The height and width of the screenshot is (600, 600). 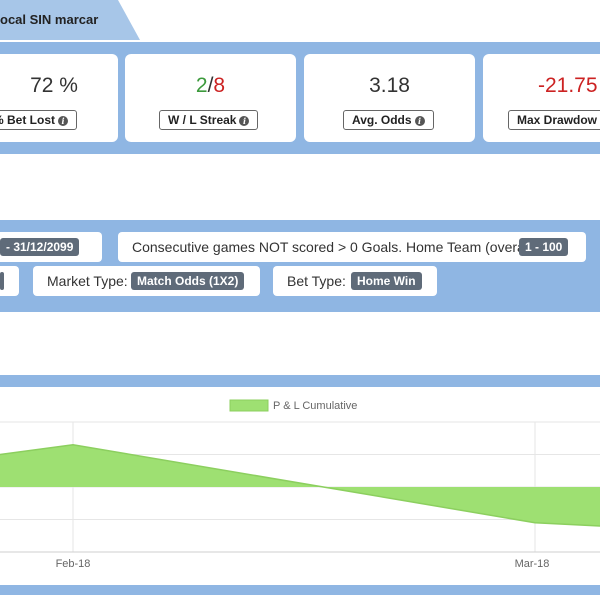 I want to click on stat-card-wl-streak: 2/8 W / L Streak i, so click(x=210, y=98).